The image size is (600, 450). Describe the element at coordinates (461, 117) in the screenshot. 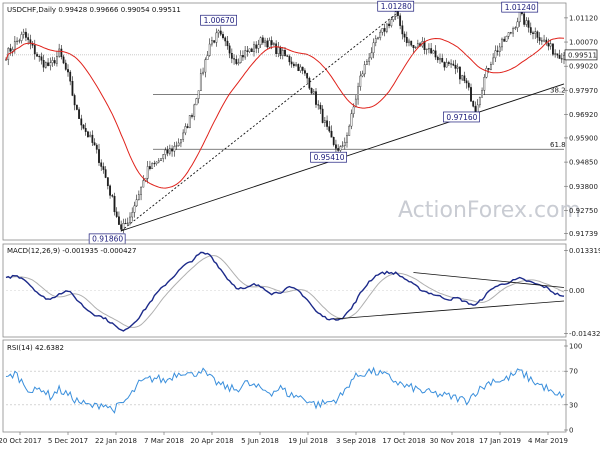

I see `swing-label-text: 0.97160` at that location.